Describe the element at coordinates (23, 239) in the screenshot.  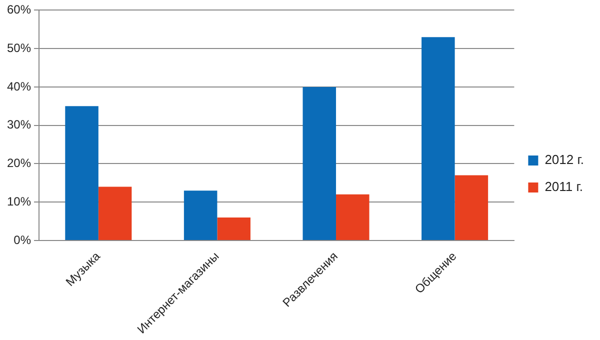
I see `y-tick-label: 0%` at that location.